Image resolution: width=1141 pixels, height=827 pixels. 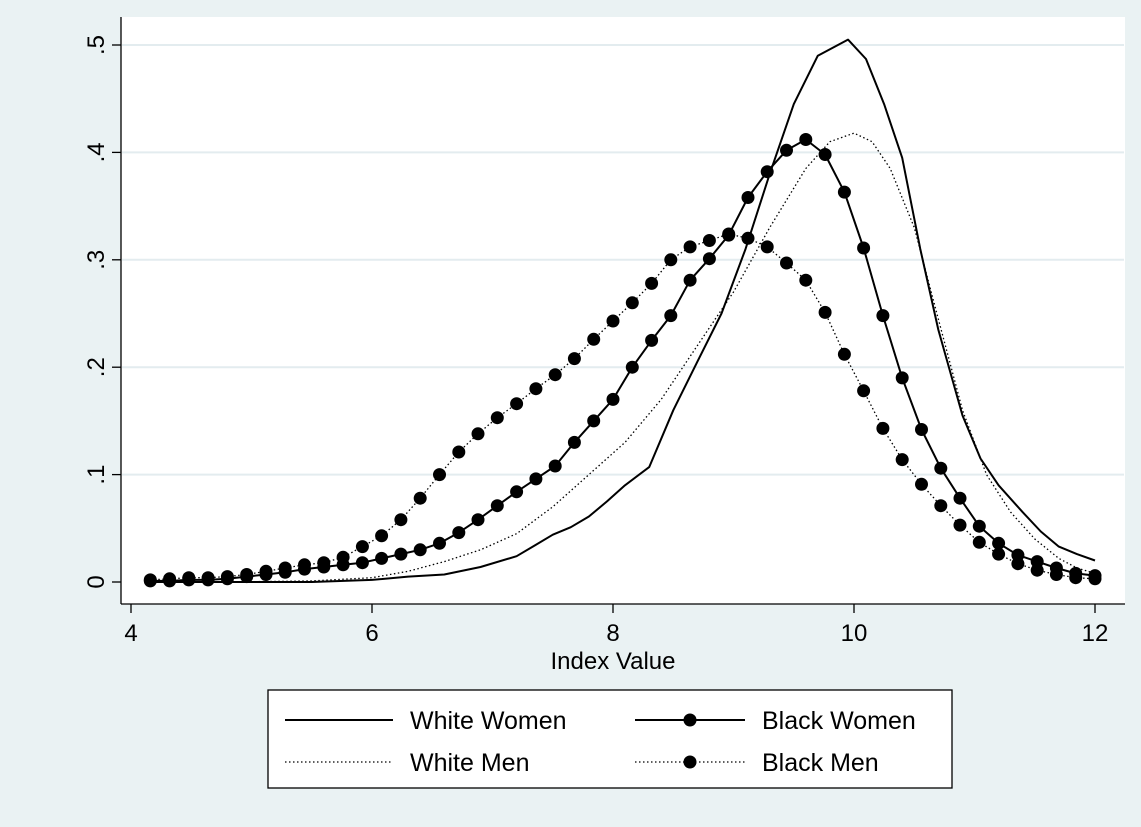 I want to click on y-tick-label: .1, so click(x=96, y=475).